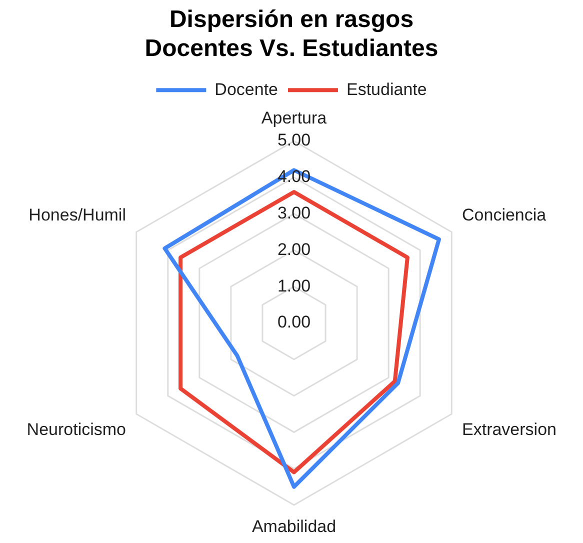 The width and height of the screenshot is (583, 543). What do you see at coordinates (294, 286) in the screenshot?
I see `y-tick-label: 1.00` at bounding box center [294, 286].